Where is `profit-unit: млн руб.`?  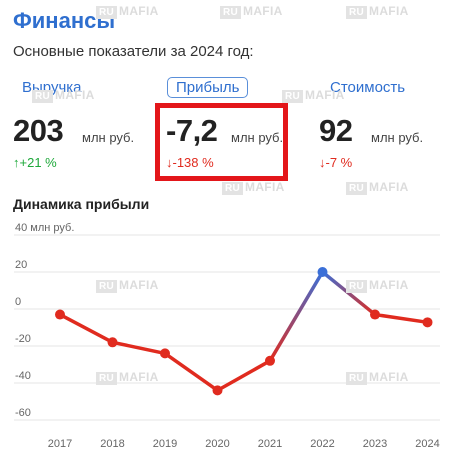
profit-unit: млн руб. is located at coordinates (257, 137).